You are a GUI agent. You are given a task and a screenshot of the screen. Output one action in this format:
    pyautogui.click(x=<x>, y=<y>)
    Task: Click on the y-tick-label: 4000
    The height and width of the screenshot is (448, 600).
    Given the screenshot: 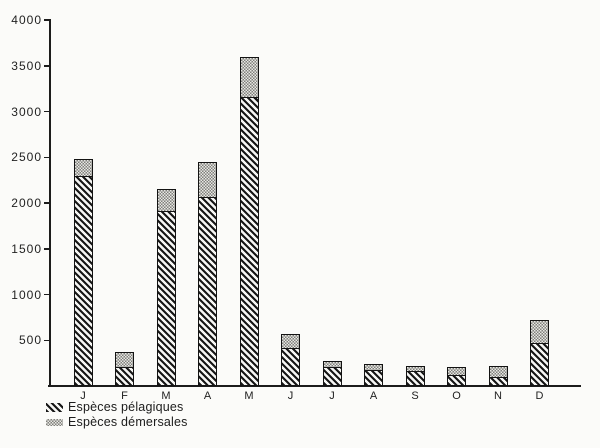 What is the action you would take?
    pyautogui.click(x=26, y=20)
    